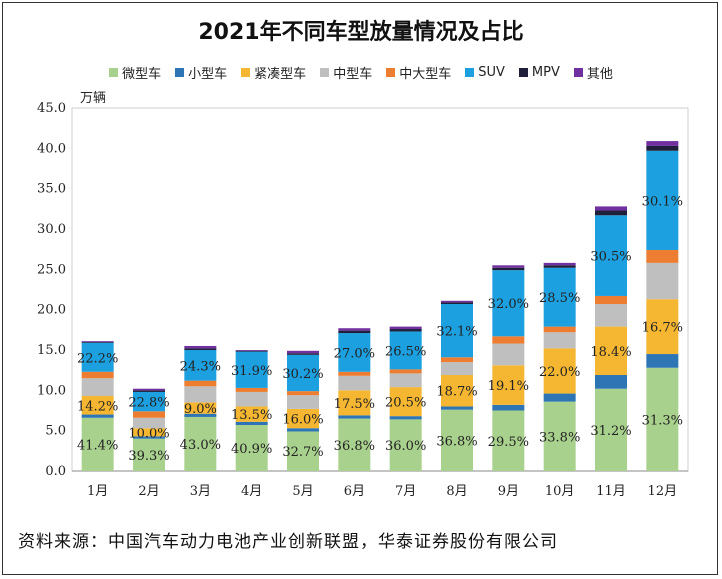 Image resolution: width=722 pixels, height=579 pixels. What do you see at coordinates (288, 542) in the screenshot?
I see `source-note: 资料来源：中国汽车动力电池产业创新联盟，华泰证券股份有限公司` at bounding box center [288, 542].